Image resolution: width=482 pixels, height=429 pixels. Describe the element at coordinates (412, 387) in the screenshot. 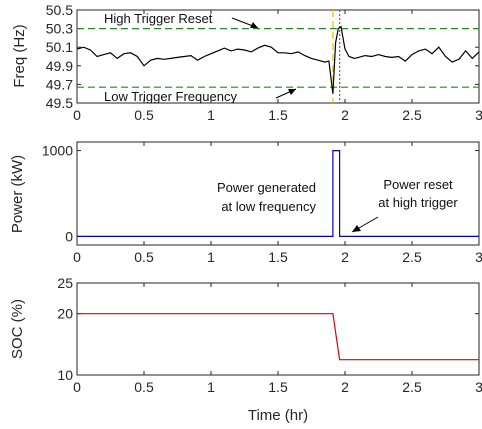

I see `soc-xtick-label: 2.5` at that location.